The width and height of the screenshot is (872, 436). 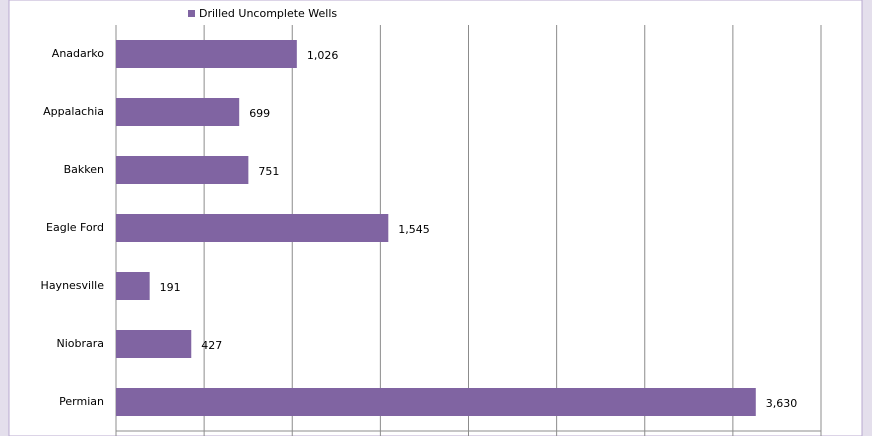 What do you see at coordinates (782, 403) in the screenshot?
I see `value-label: 3,630` at bounding box center [782, 403].